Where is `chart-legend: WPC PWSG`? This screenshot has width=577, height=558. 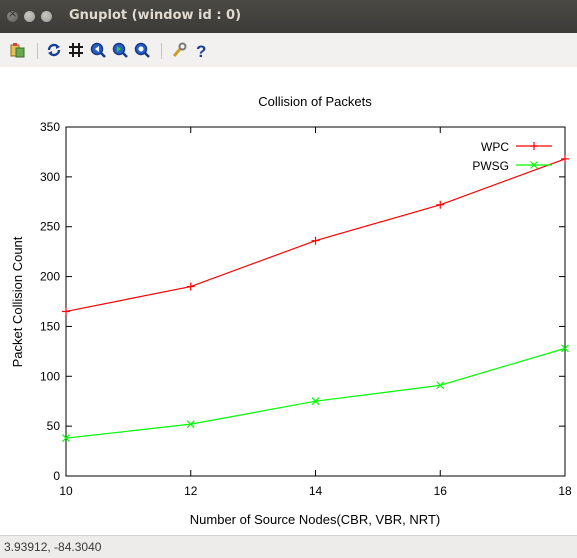
chart-legend: WPC PWSG is located at coordinates (512, 156).